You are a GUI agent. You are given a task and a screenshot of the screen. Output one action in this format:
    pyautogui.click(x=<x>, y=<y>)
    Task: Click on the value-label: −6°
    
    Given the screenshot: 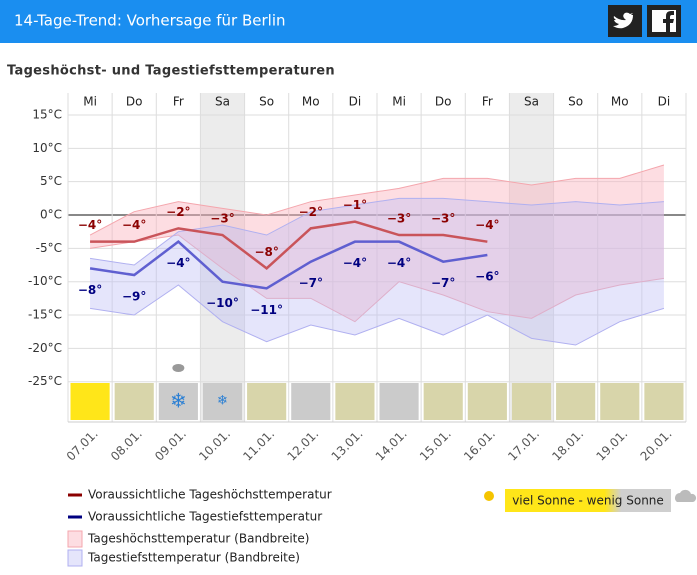 What is the action you would take?
    pyautogui.click(x=487, y=277)
    